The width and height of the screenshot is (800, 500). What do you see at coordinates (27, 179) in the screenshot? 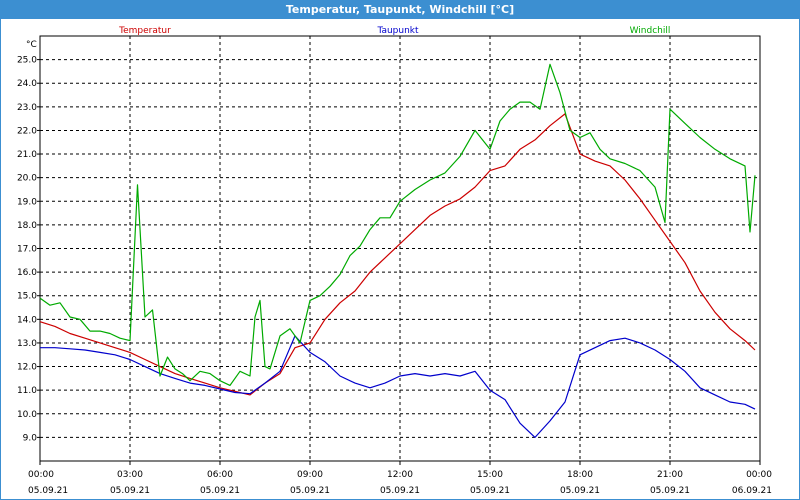
I see `y-tick-label: 20.0` at bounding box center [27, 179].